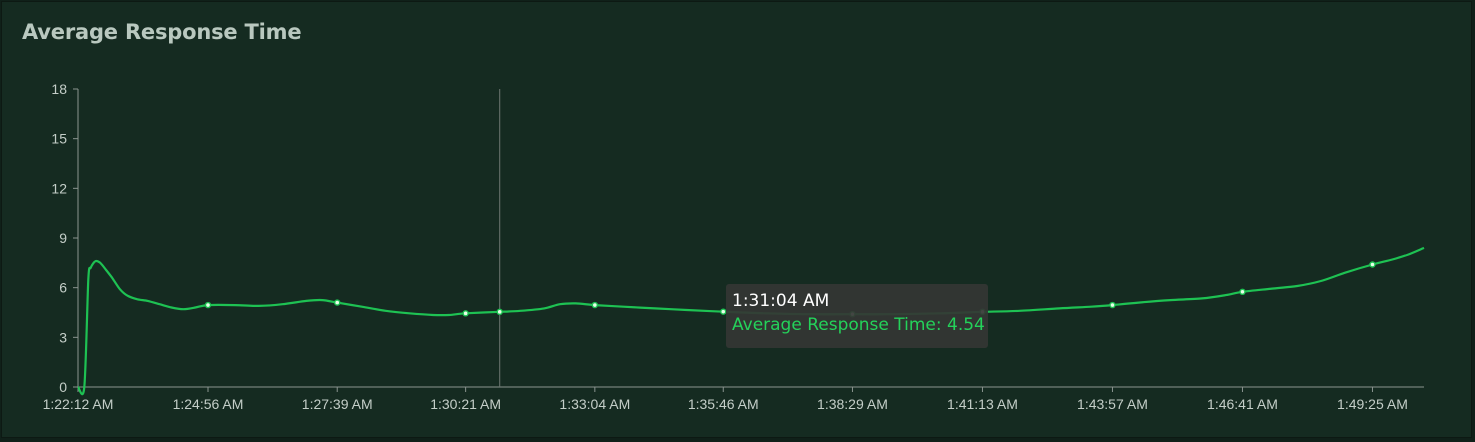 The height and width of the screenshot is (442, 1475). What do you see at coordinates (208, 404) in the screenshot?
I see `x-tick-label: 1:24:56 AM` at bounding box center [208, 404].